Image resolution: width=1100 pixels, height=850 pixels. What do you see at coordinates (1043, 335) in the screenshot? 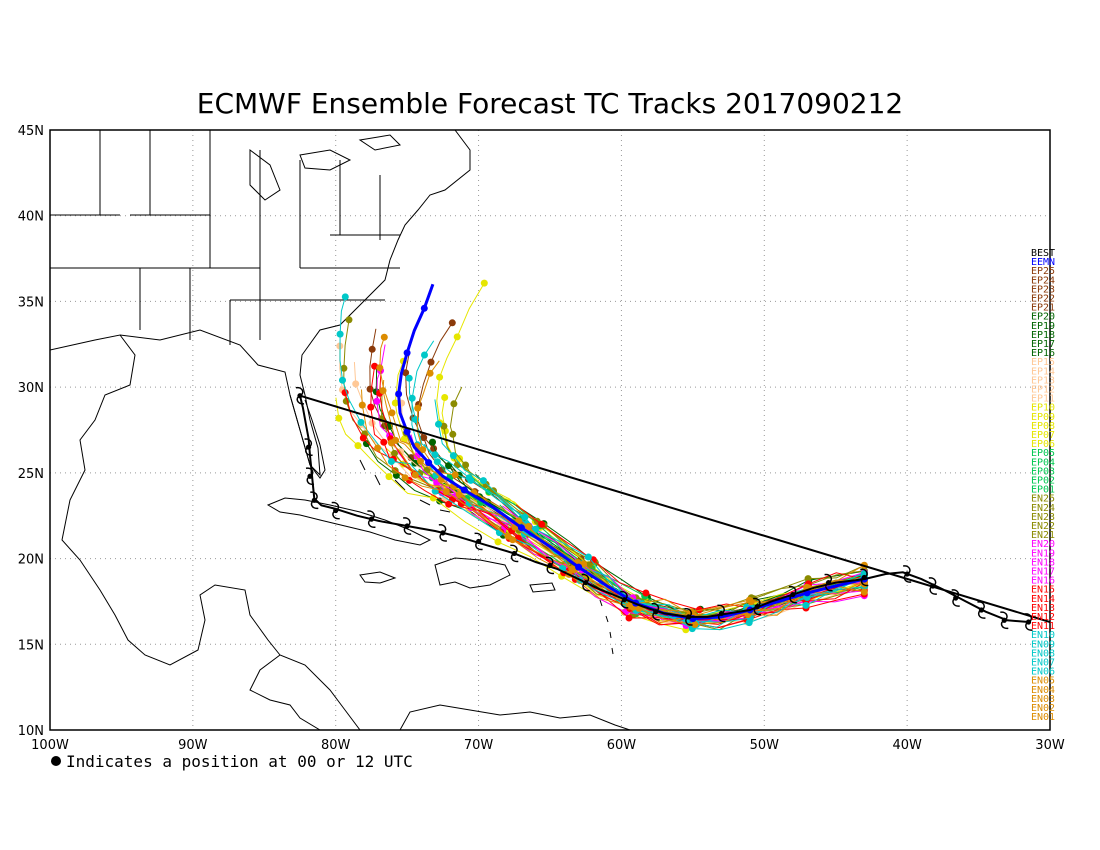
I see `legend-entry: EP18` at bounding box center [1043, 335].